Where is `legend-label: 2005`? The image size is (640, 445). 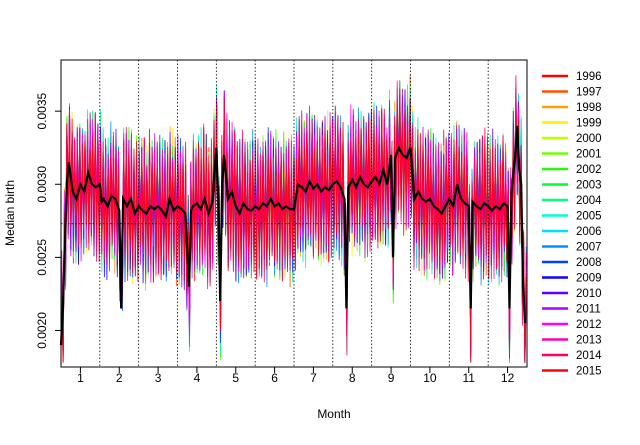 legend-label: 2005 is located at coordinates (589, 217).